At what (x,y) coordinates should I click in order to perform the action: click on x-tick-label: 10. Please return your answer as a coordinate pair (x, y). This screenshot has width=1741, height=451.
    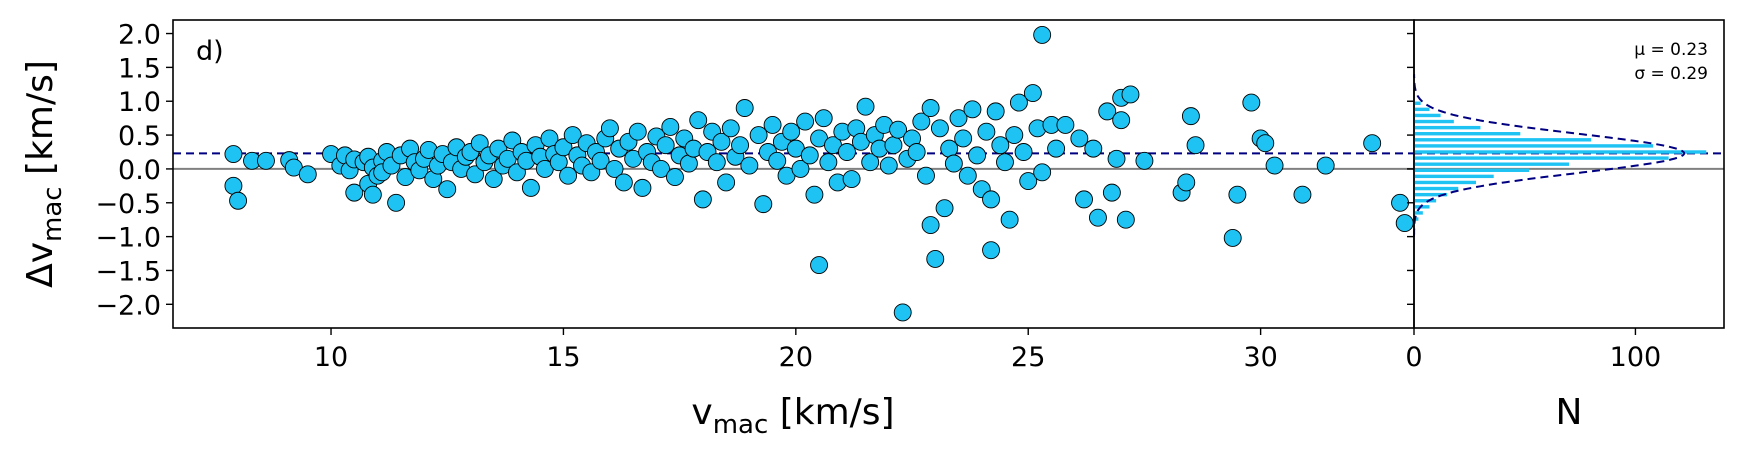
    Looking at the image, I should click on (331, 357).